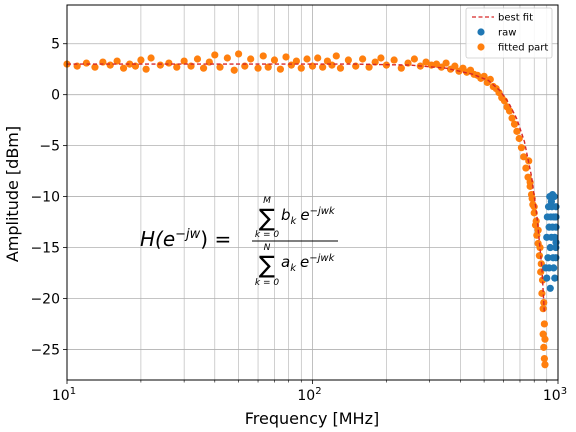  I want to click on y-tick-label: 5, so click(55, 45).